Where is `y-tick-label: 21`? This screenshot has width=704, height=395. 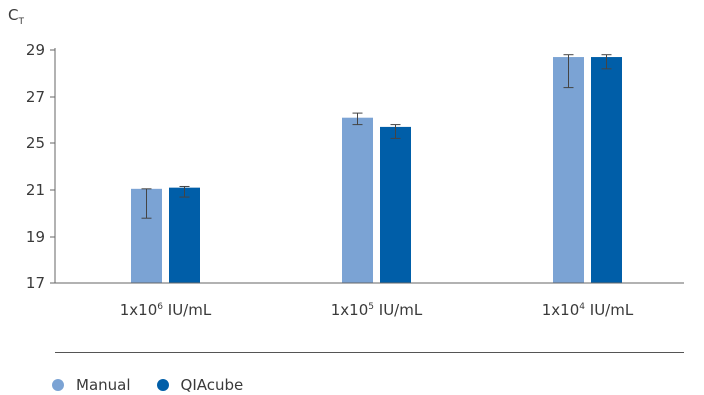 y-tick-label: 21 is located at coordinates (35, 190).